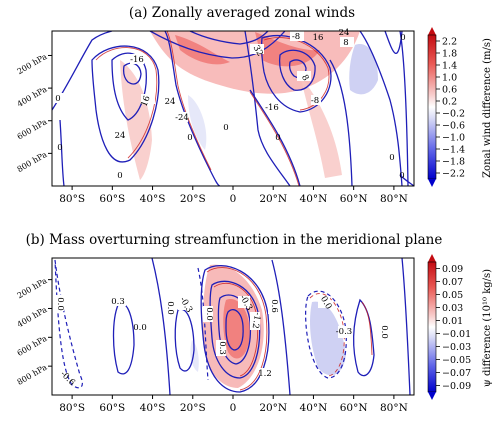  Describe the element at coordinates (118, 302) in the screenshot. I see `contour-label: 0.3` at that location.